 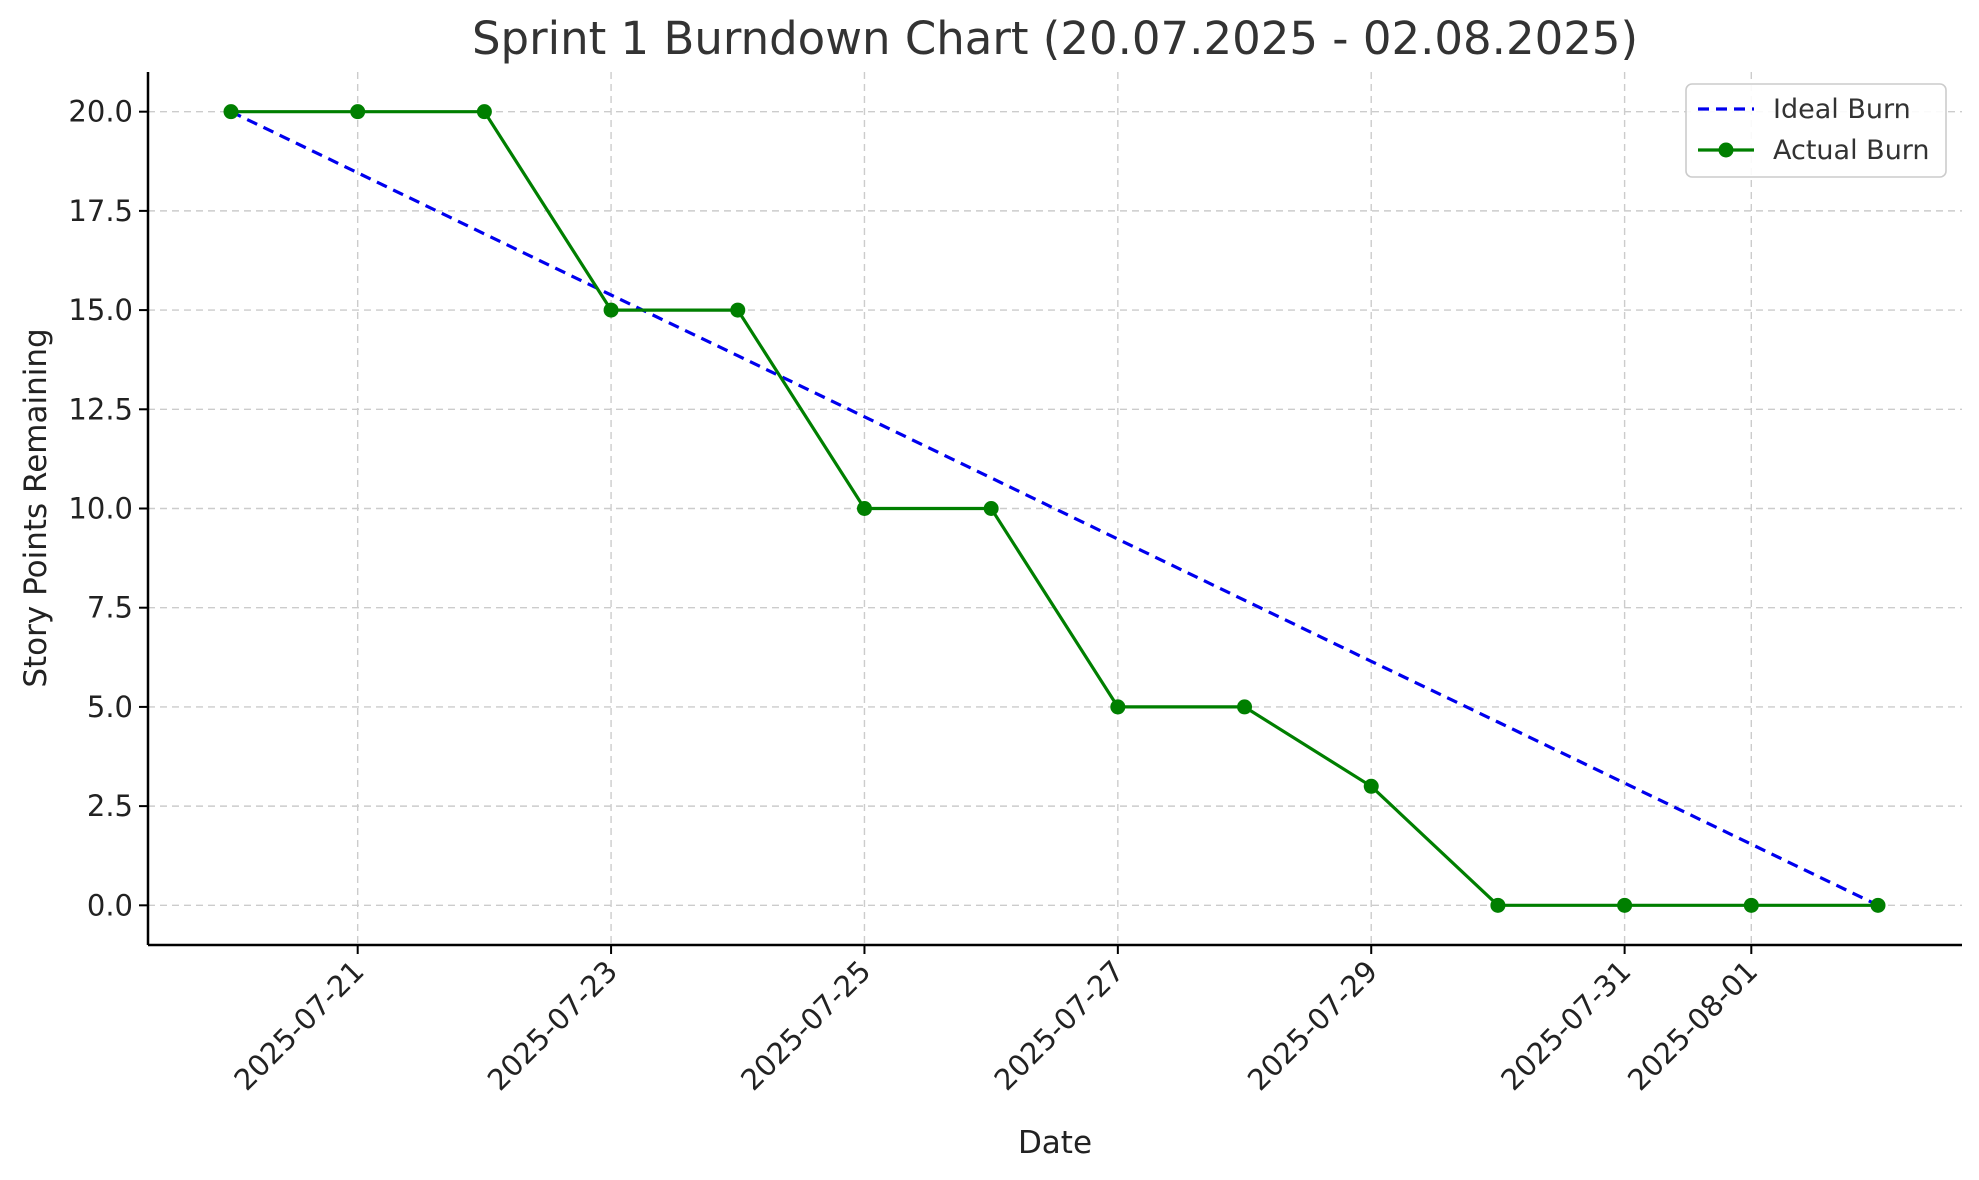 What do you see at coordinates (1565, 1025) in the screenshot?
I see `x-tick-label: 2025-07-31` at bounding box center [1565, 1025].